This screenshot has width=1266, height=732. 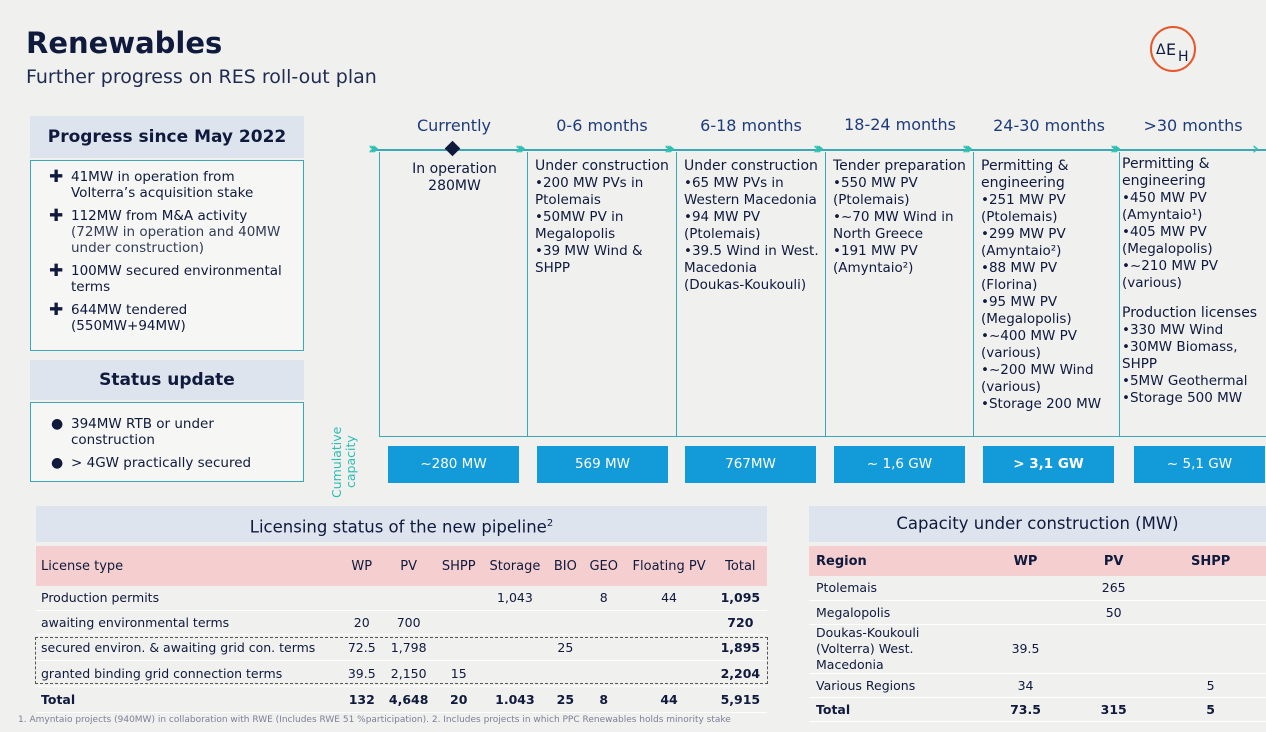 What do you see at coordinates (893, 225) in the screenshot?
I see `list-item: •~70 MW Wind in North Greece` at bounding box center [893, 225].